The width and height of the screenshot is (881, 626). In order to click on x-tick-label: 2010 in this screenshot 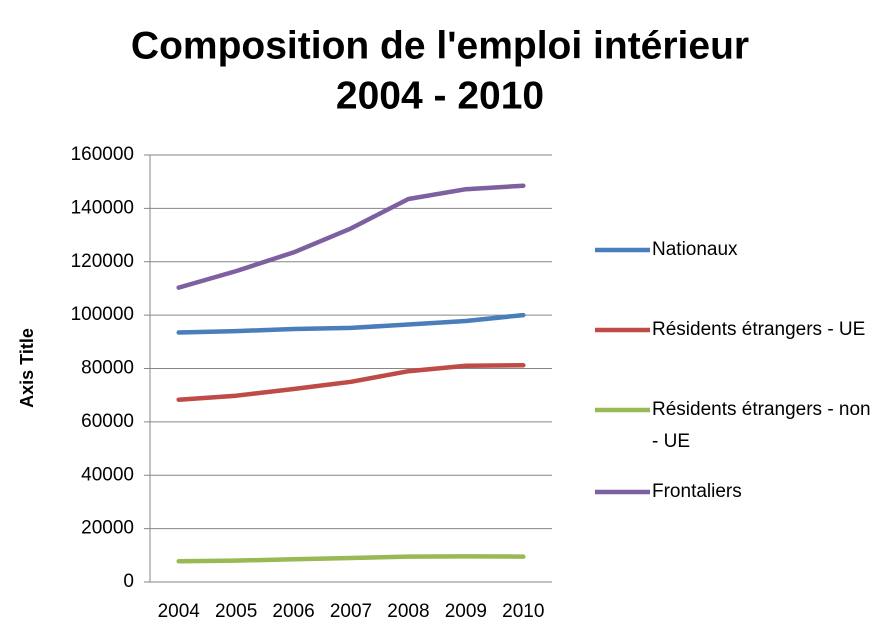, I will do `click(523, 611)`.